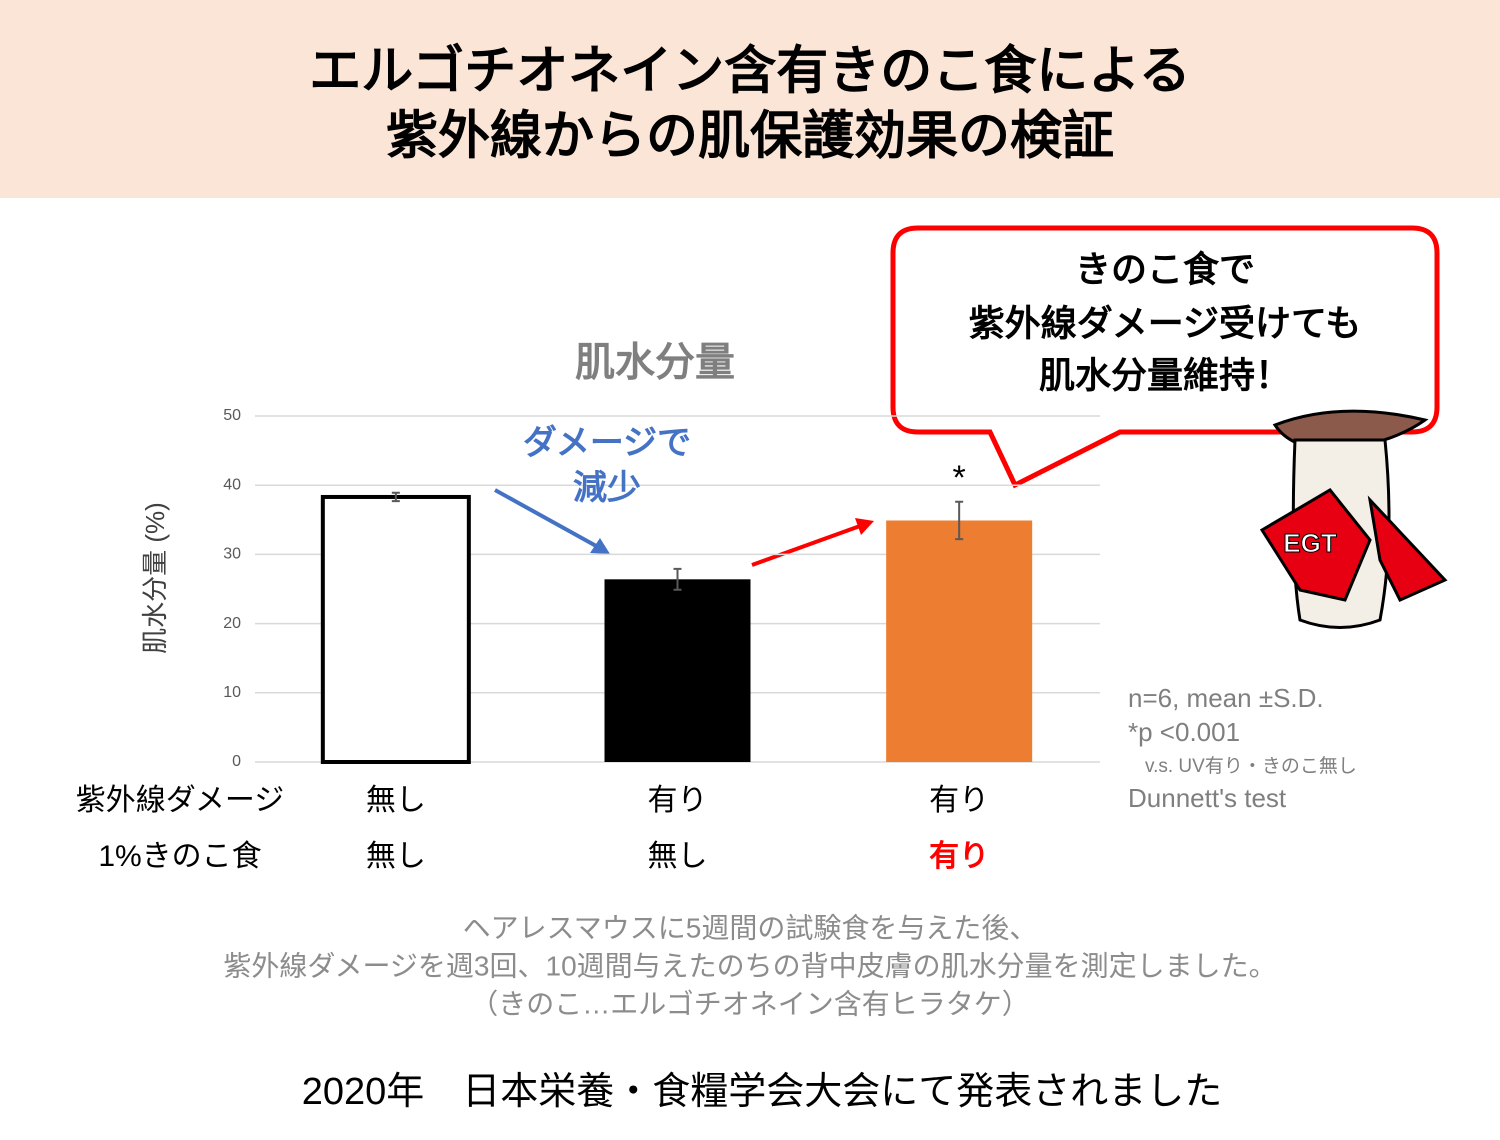  What do you see at coordinates (236, 761) in the screenshot?
I see `y-tick-label: 0` at bounding box center [236, 761].